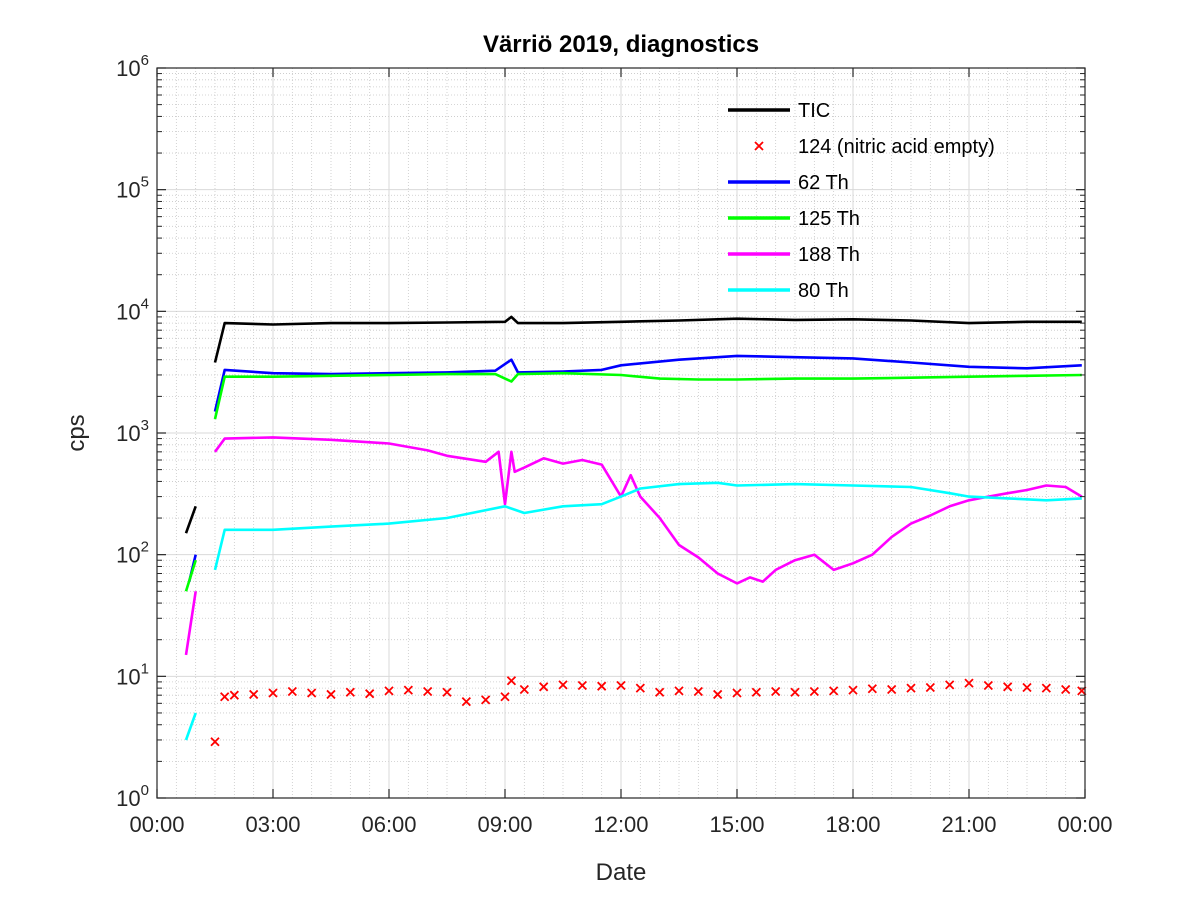 This screenshot has height=900, width=1200. I want to click on x-tick-label: 15:00, so click(736, 824).